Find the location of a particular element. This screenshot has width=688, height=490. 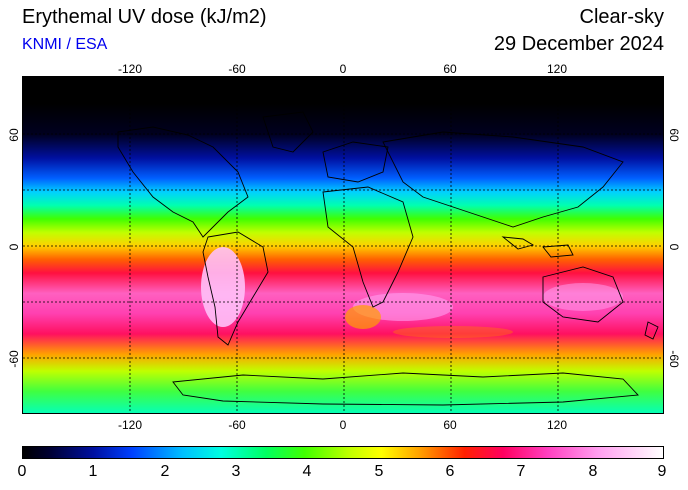

colorbar-label: 1 is located at coordinates (93, 471).